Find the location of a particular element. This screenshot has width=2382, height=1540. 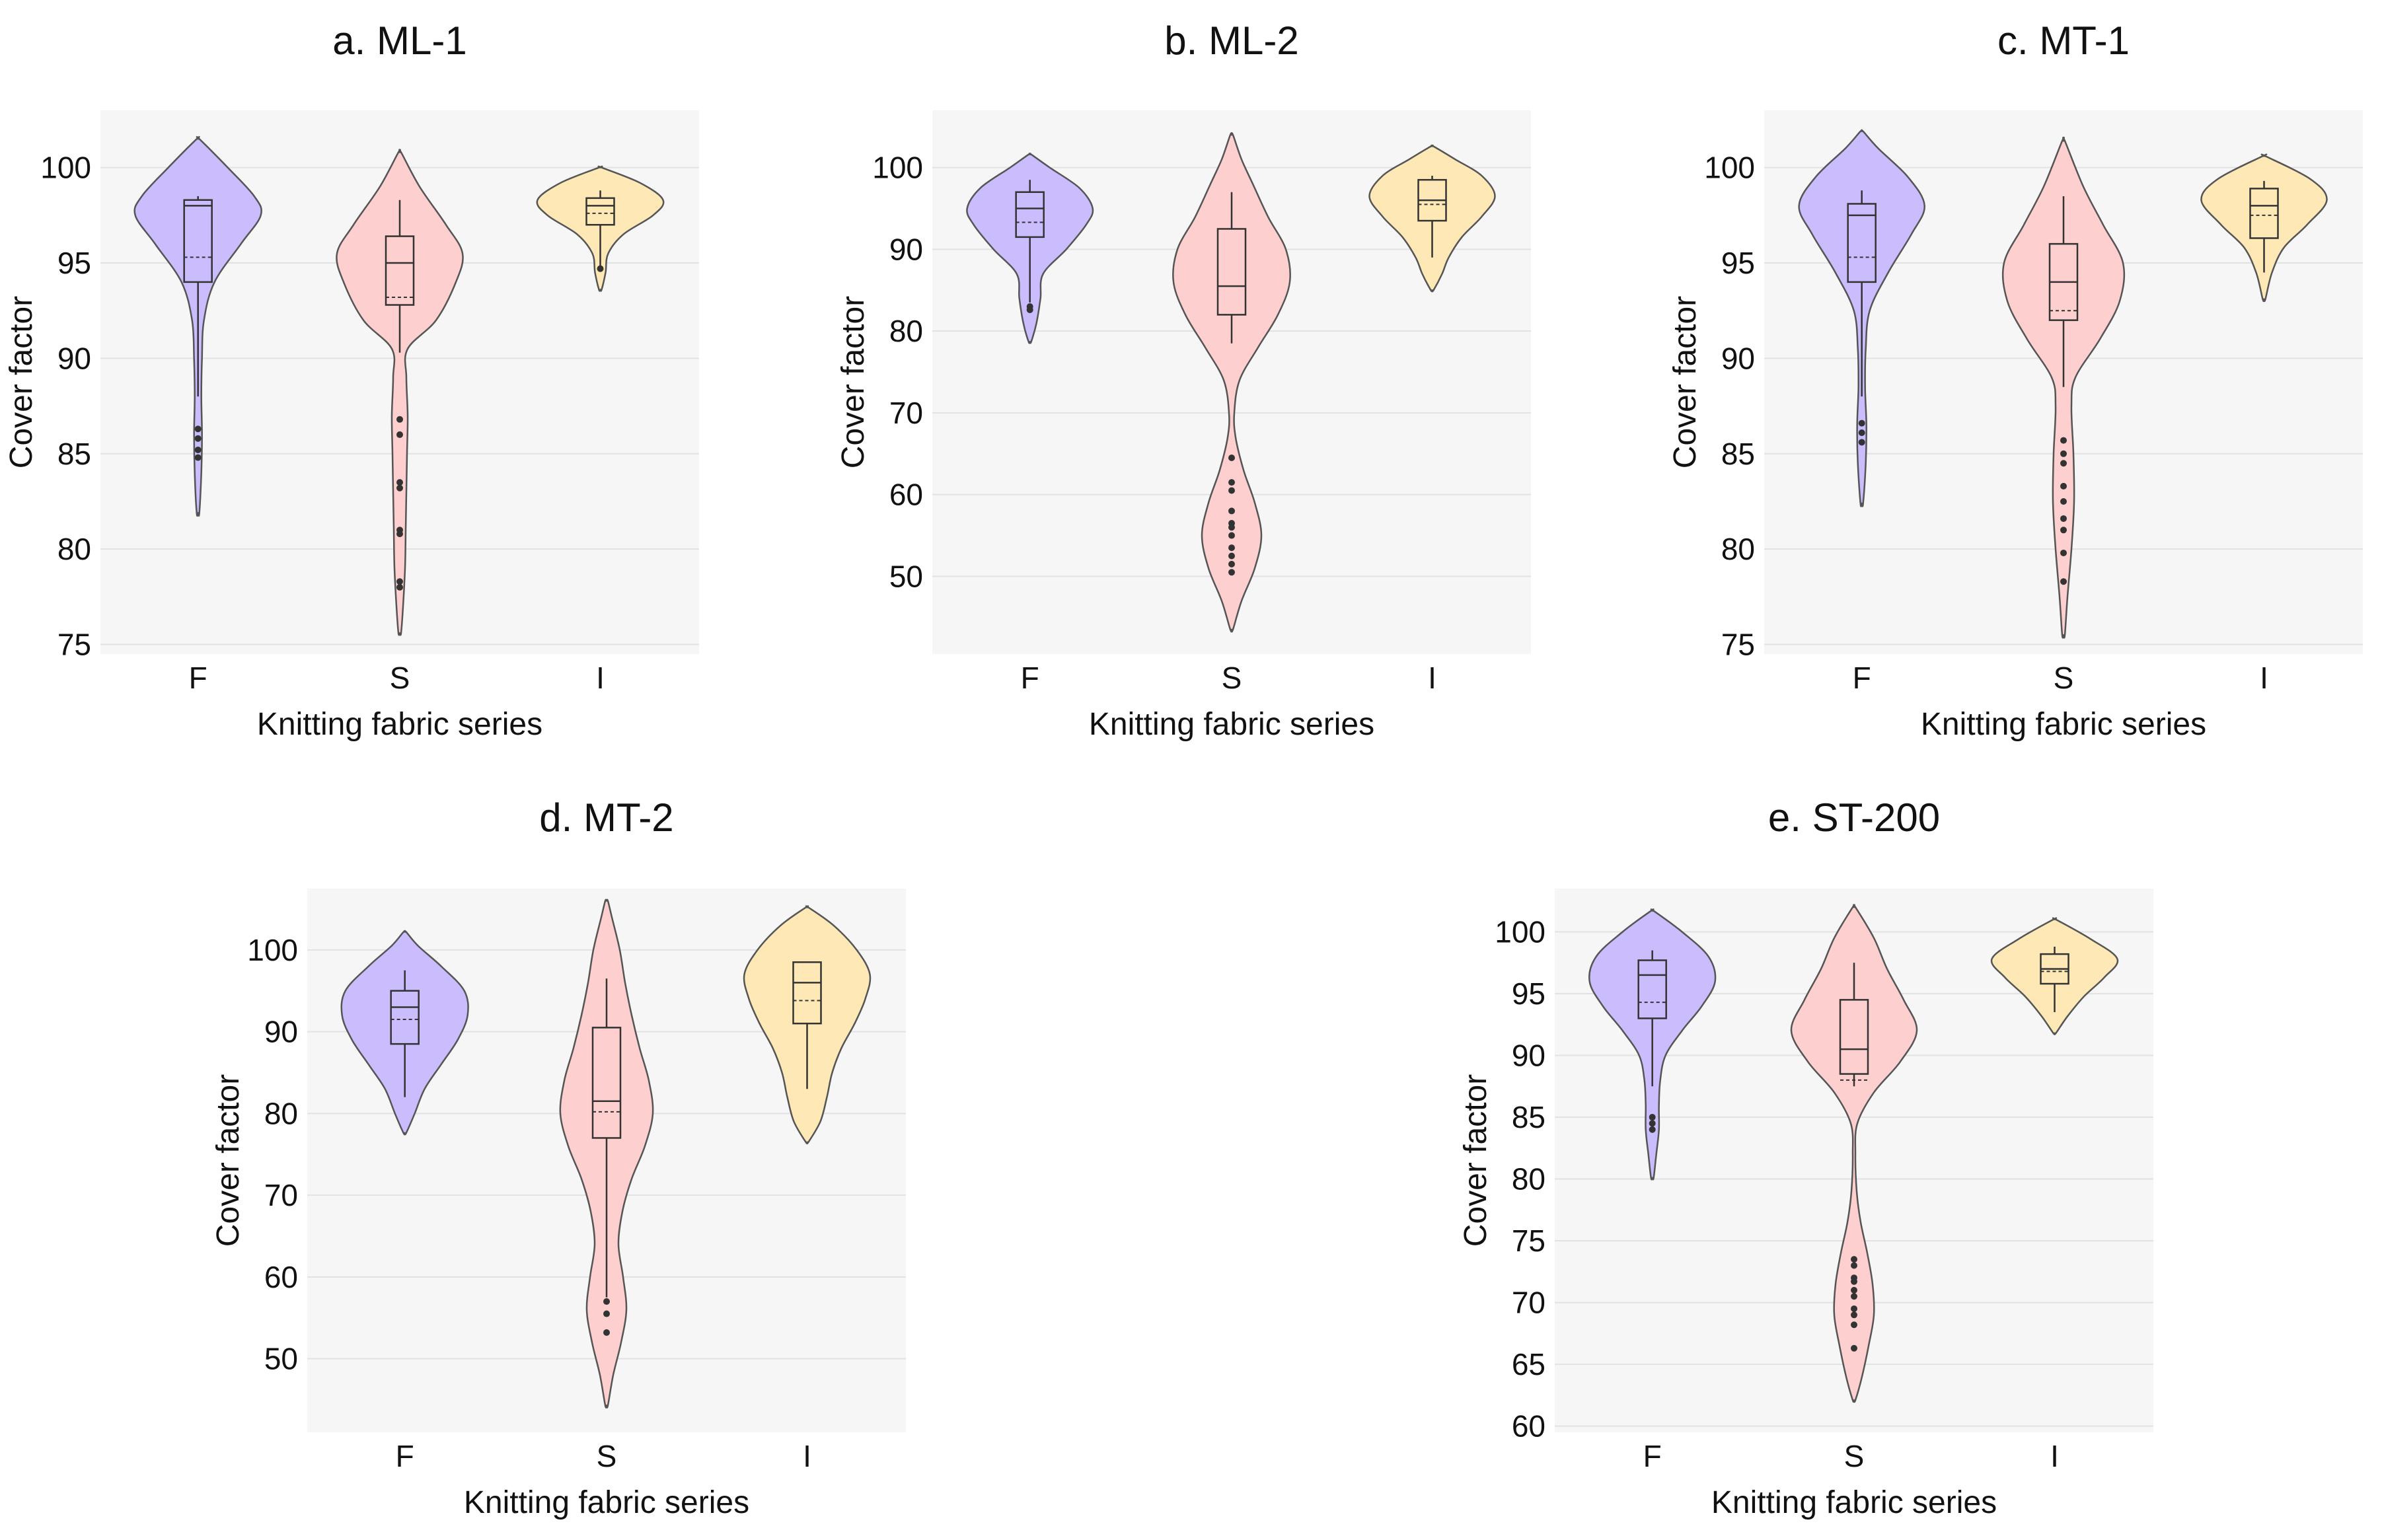

y-tick-label: 65 is located at coordinates (1528, 1364).